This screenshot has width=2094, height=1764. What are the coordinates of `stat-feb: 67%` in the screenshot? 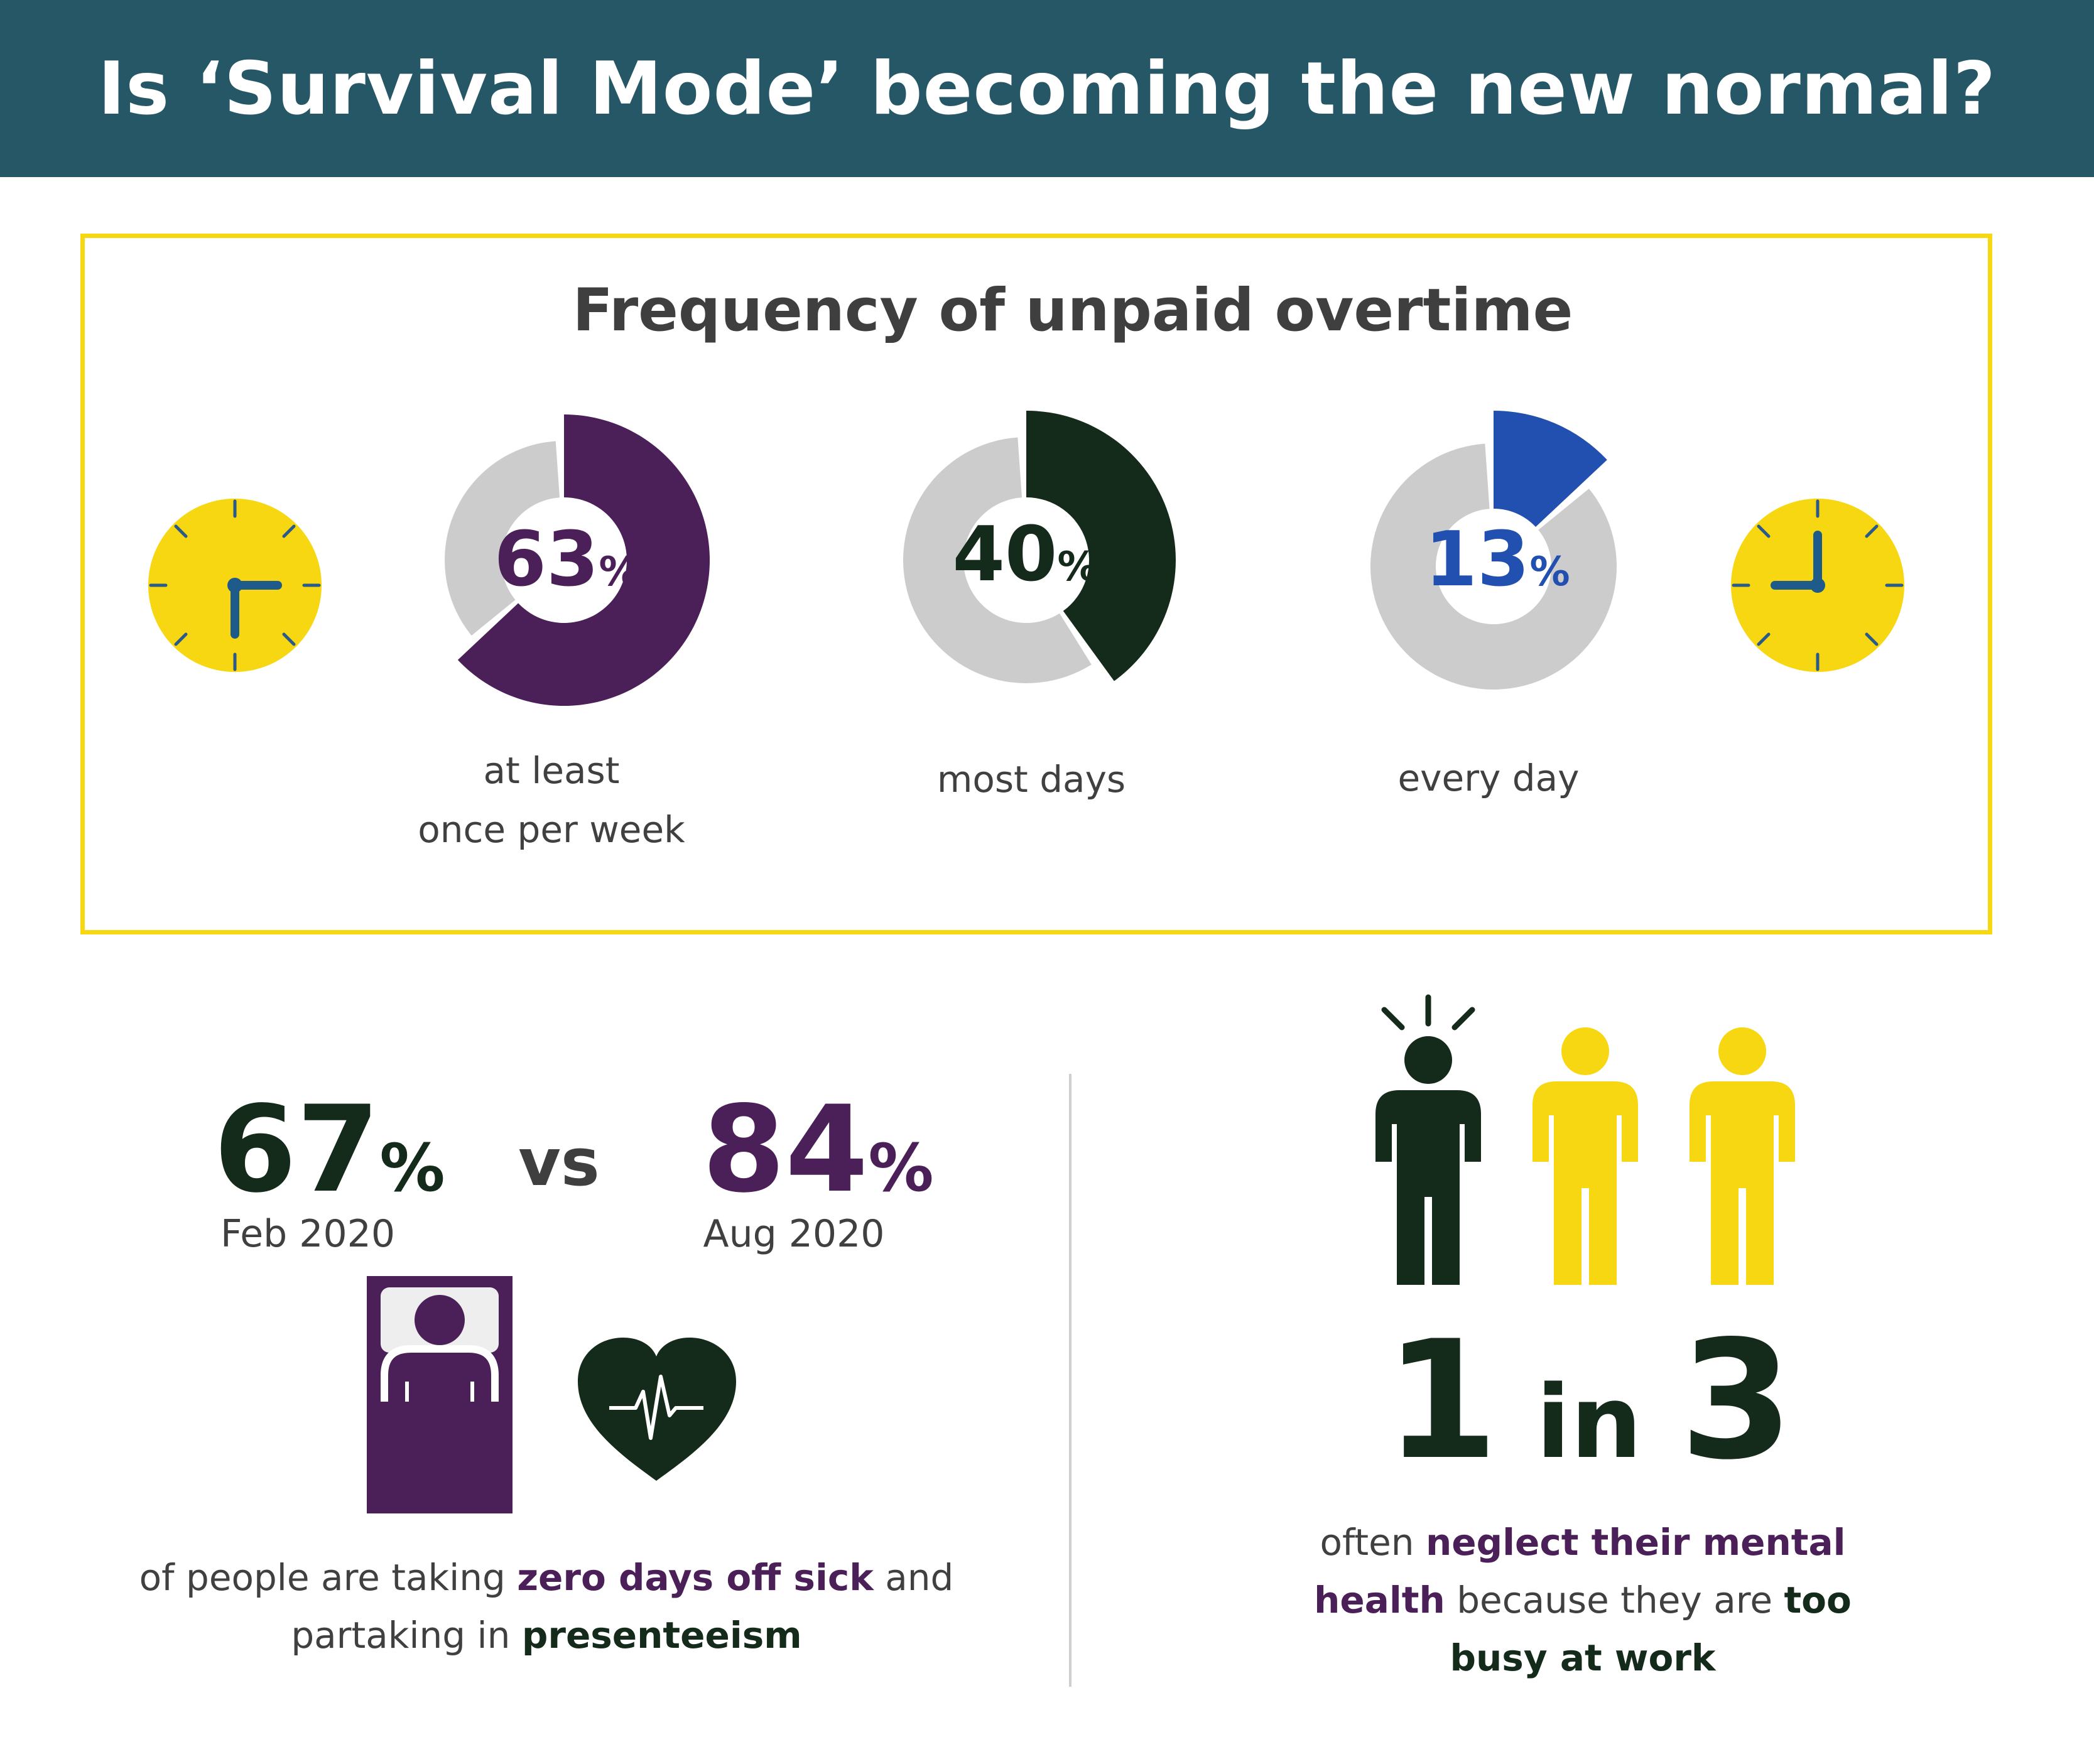 It's located at (329, 1150).